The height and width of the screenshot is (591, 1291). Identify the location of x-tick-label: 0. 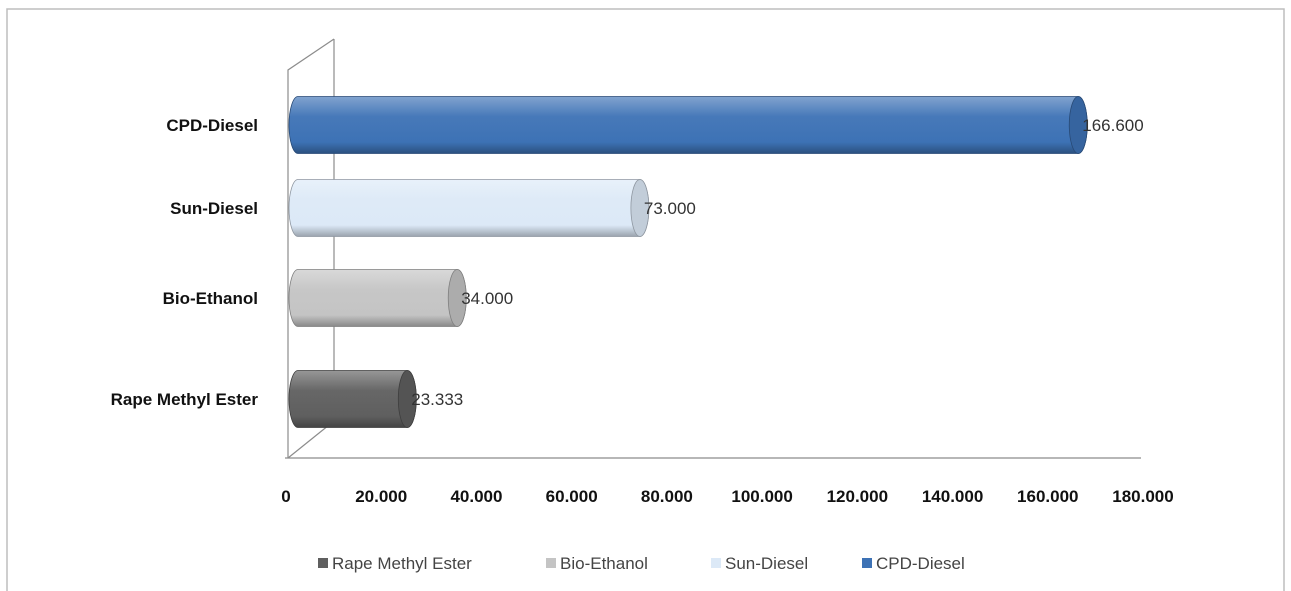
(285, 496).